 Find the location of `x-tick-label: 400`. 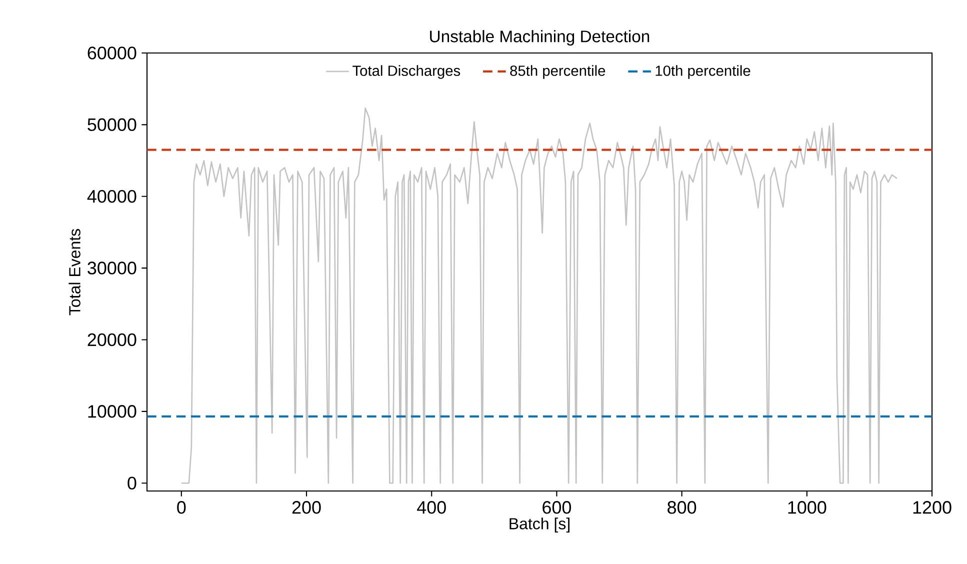

x-tick-label: 400 is located at coordinates (431, 507).